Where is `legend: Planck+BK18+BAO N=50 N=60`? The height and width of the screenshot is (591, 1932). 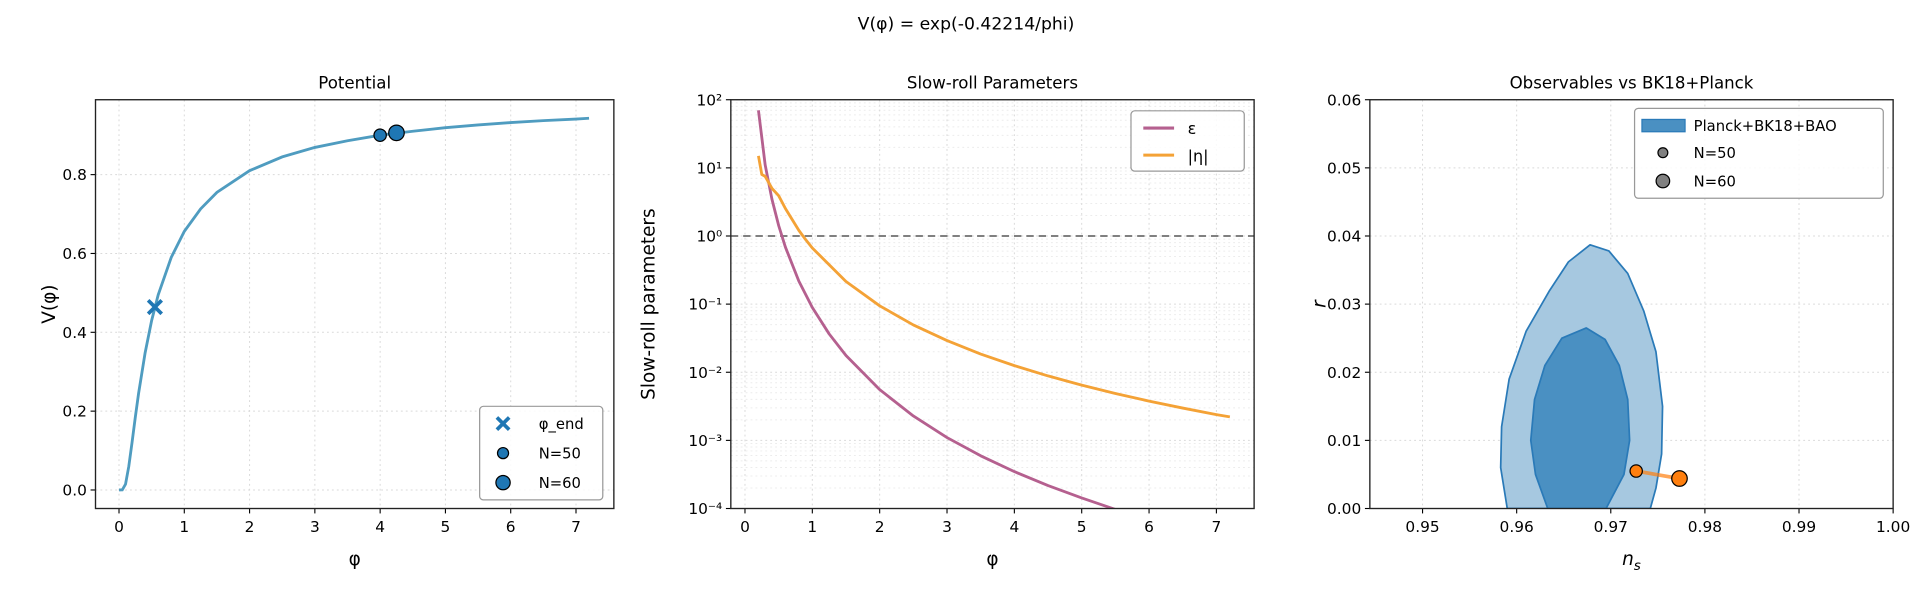 legend: Planck+BK18+BAO N=50 N=60 is located at coordinates (1758, 153).